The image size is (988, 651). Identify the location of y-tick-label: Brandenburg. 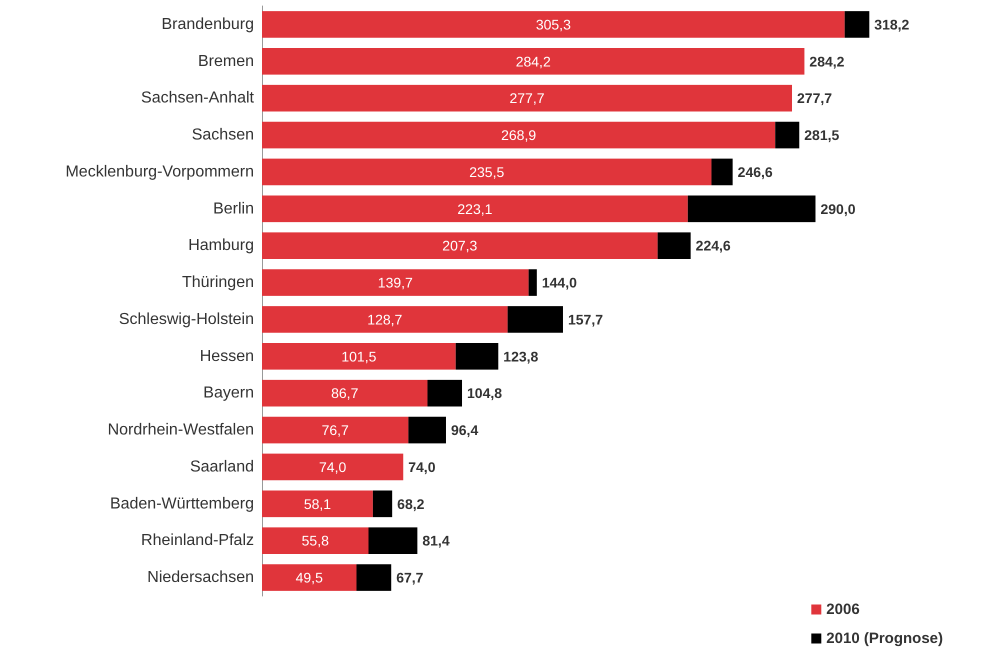
(207, 24).